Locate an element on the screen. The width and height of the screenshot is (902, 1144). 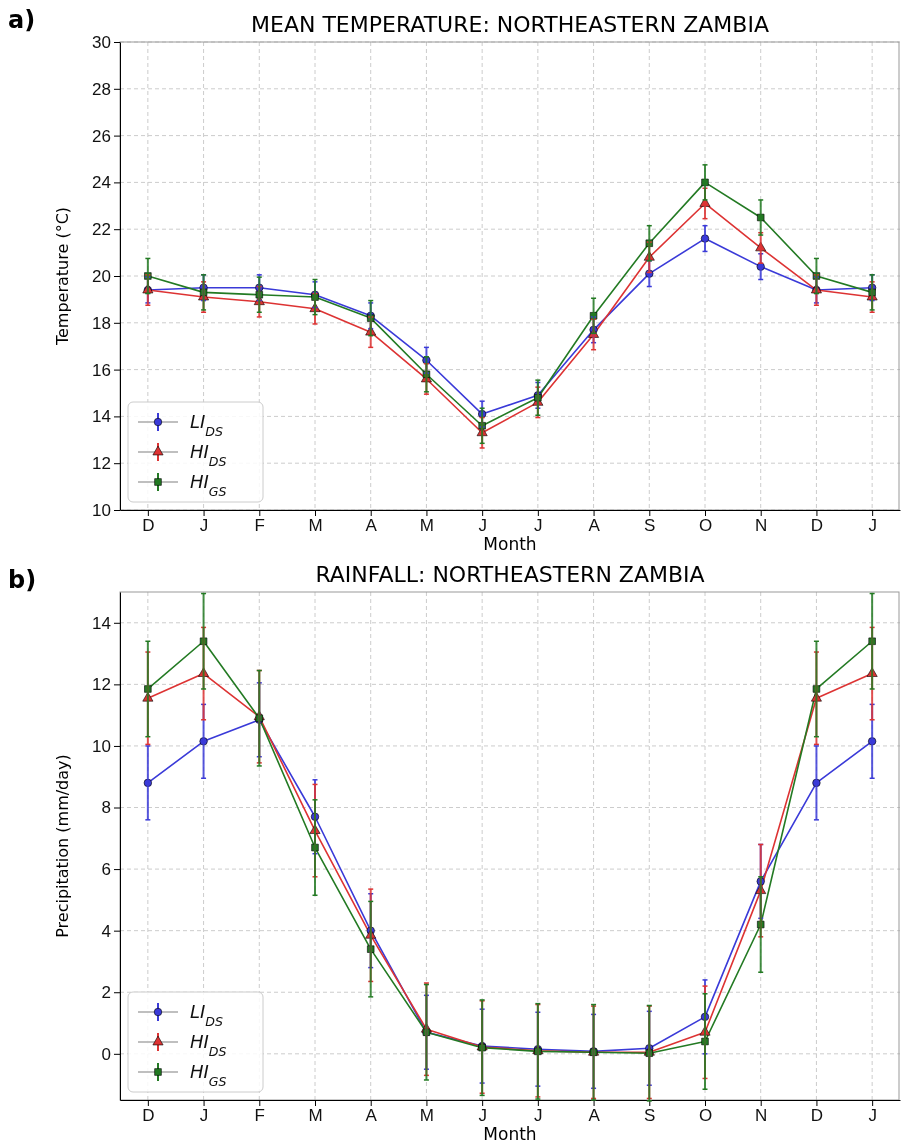
y-tick-label: 2 is located at coordinates (106, 993).